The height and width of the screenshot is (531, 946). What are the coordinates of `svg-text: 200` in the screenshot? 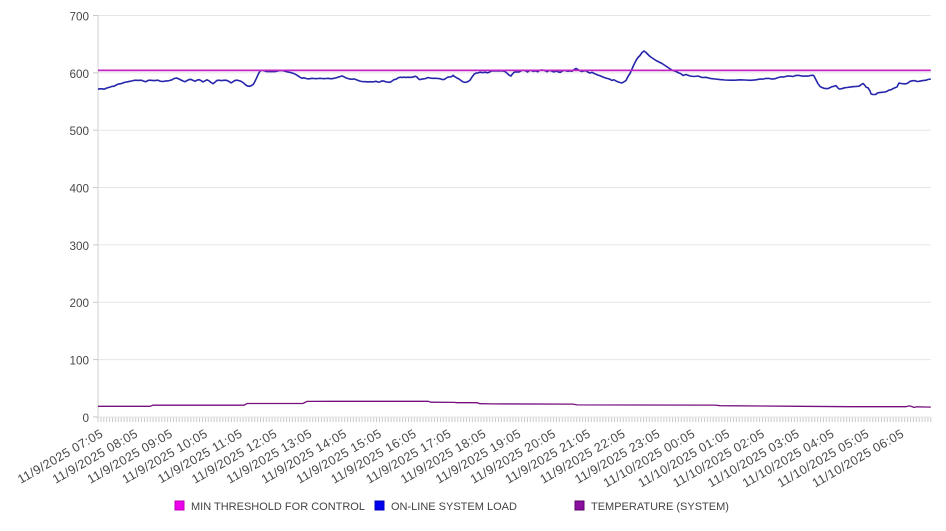 It's located at (79, 303).